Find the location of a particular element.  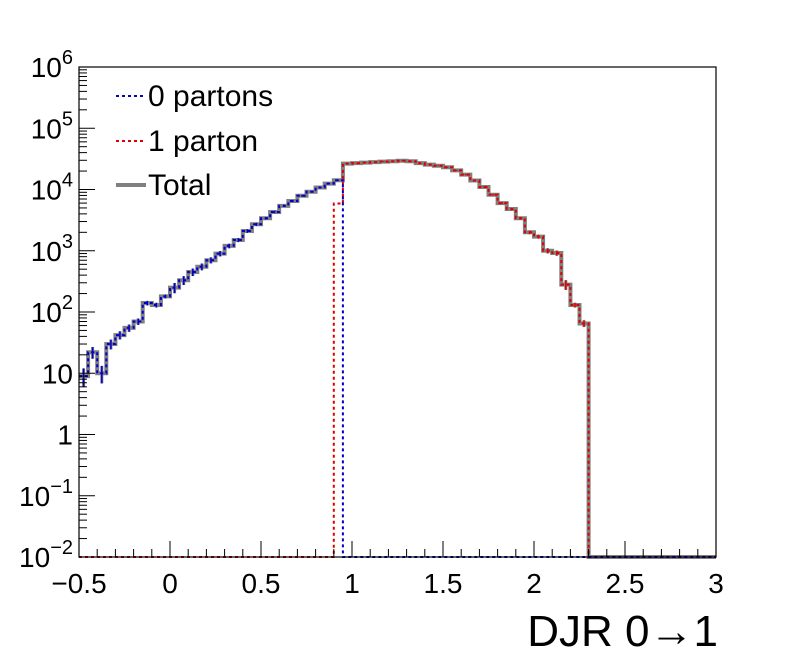

legend-label: 0 partons is located at coordinates (210, 96).